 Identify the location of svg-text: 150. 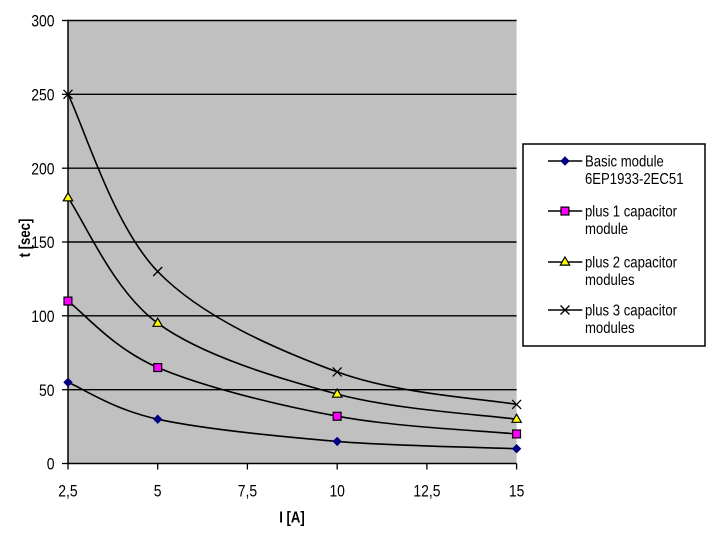
(42, 242).